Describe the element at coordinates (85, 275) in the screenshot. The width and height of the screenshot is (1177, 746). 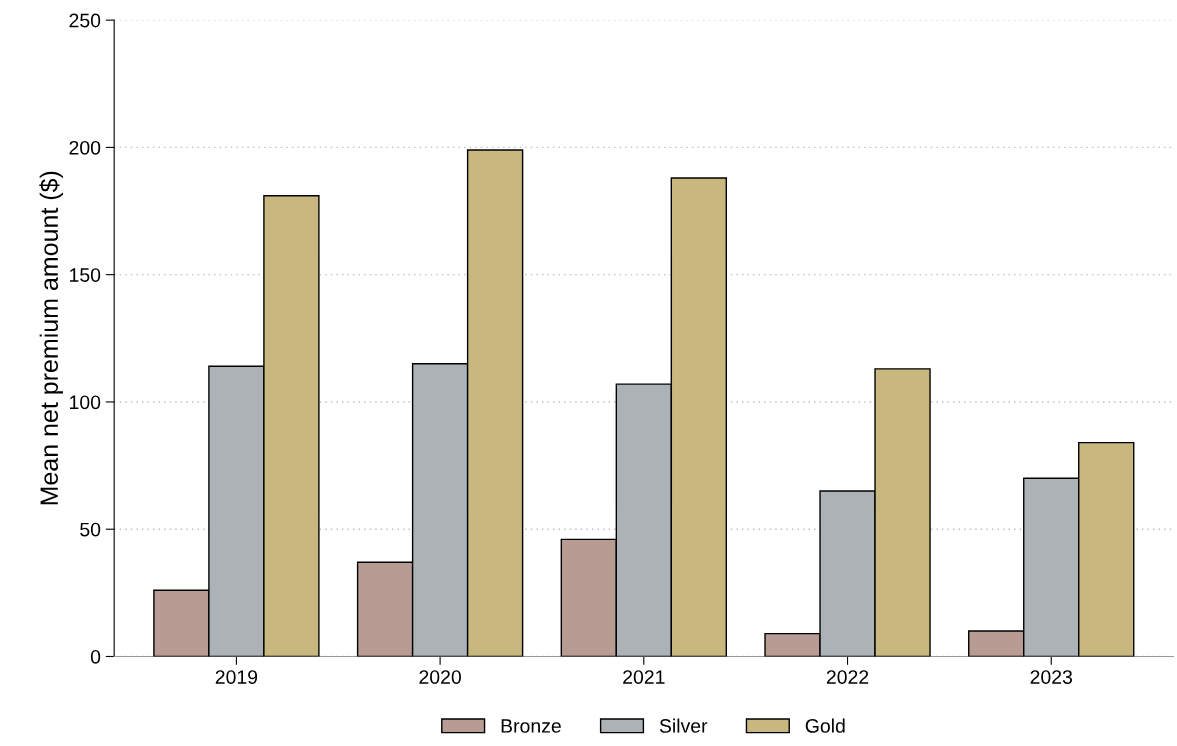
I see `y-tick-label: 150` at that location.